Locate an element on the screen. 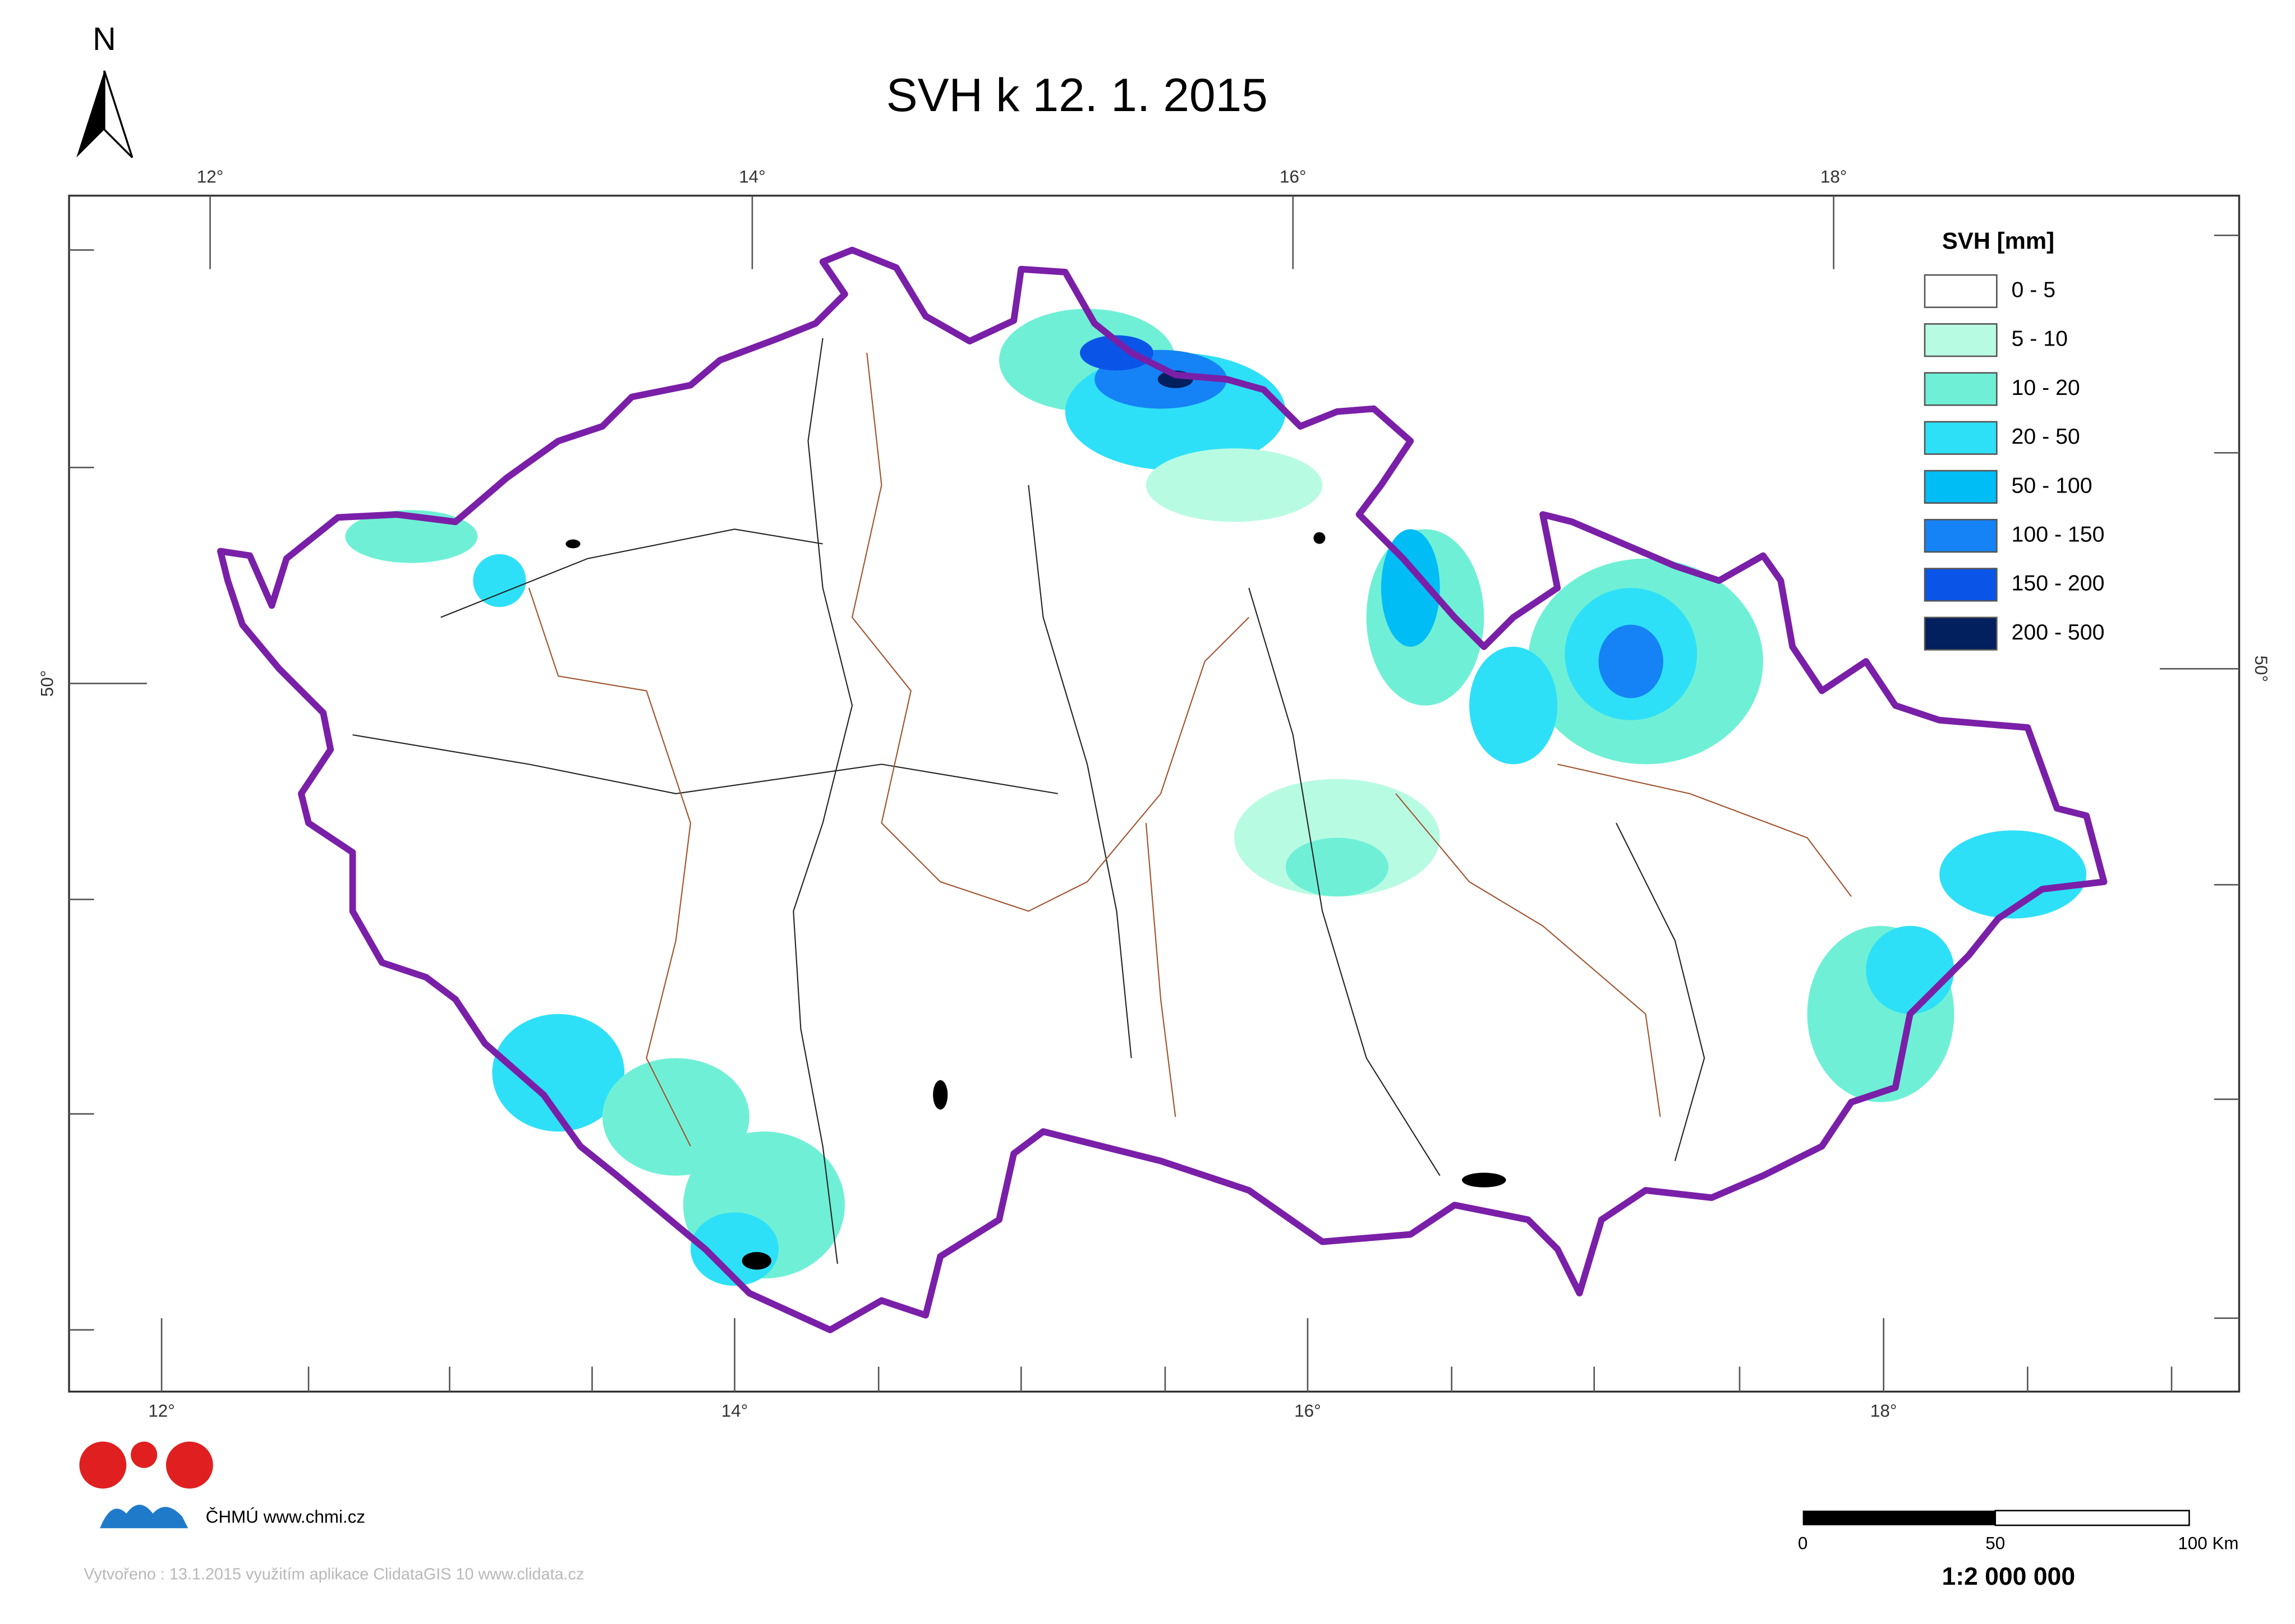 This screenshot has height=1624, width=2295. scale-bar: 0 50 100 Km 1:2 000 000 is located at coordinates (2019, 1550).